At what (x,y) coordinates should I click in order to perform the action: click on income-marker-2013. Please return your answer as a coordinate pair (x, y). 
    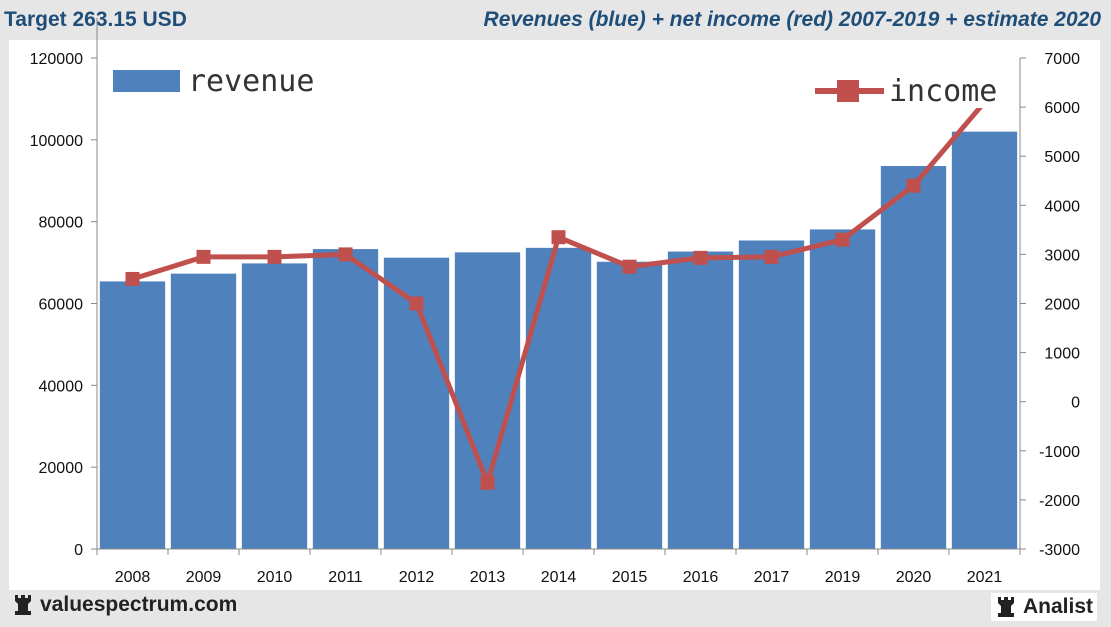
    Looking at the image, I should click on (487, 482).